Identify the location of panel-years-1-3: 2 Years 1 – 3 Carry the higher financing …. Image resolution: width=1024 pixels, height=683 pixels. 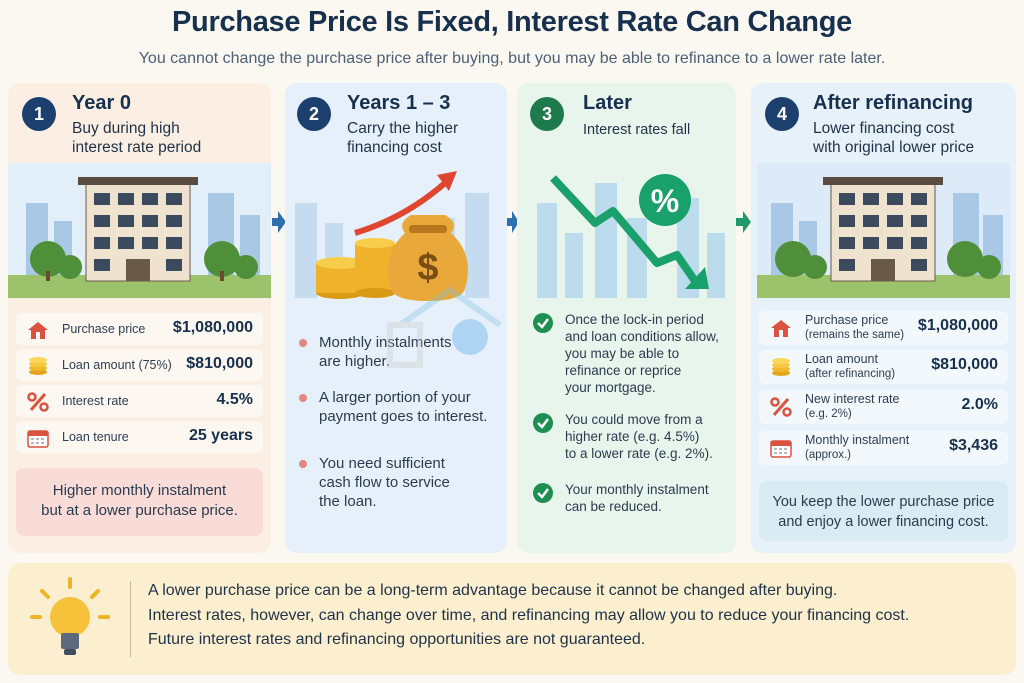
(396, 318).